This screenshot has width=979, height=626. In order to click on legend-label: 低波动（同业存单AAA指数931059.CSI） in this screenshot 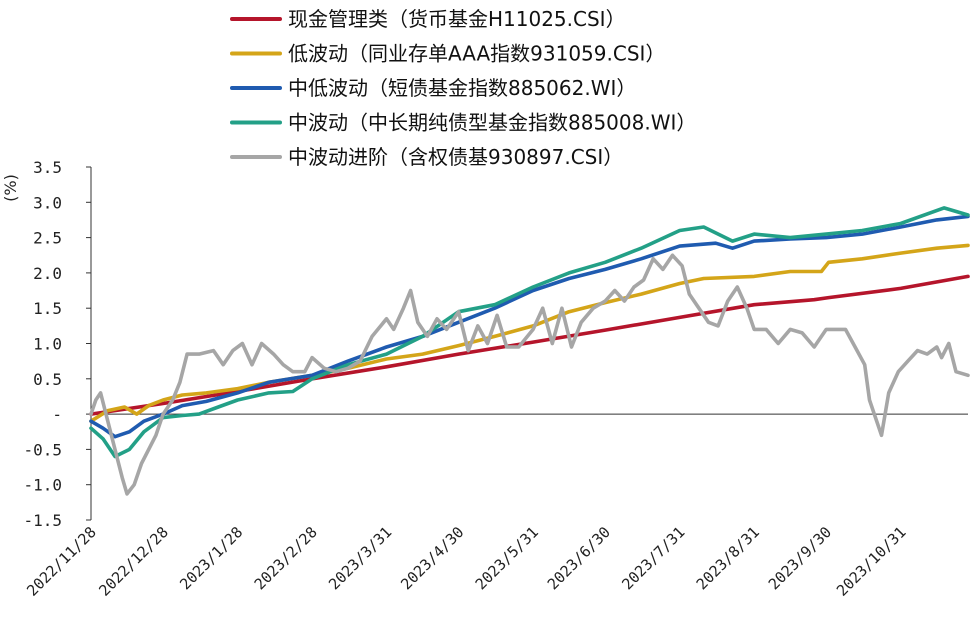, I will do `click(476, 54)`.